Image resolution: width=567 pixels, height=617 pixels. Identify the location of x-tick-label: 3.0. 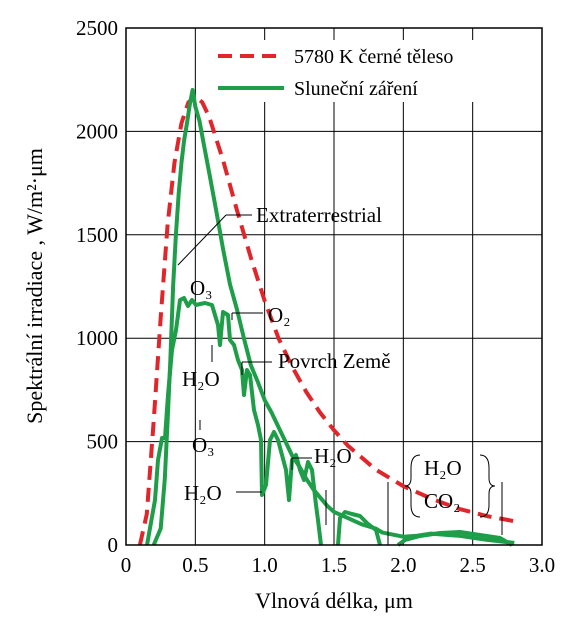
(542, 565).